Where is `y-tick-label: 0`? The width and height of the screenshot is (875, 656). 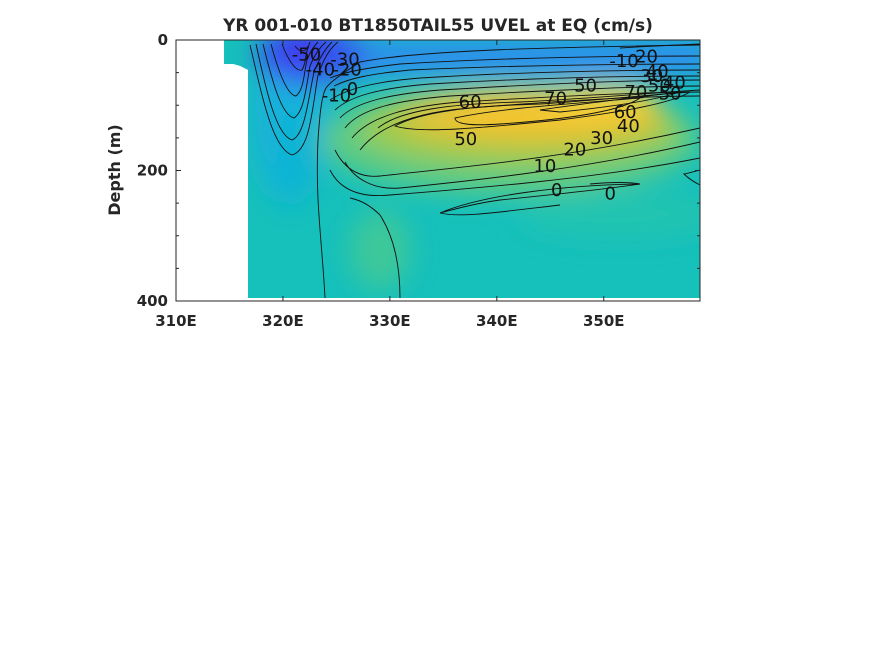 y-tick-label: 0 is located at coordinates (163, 40).